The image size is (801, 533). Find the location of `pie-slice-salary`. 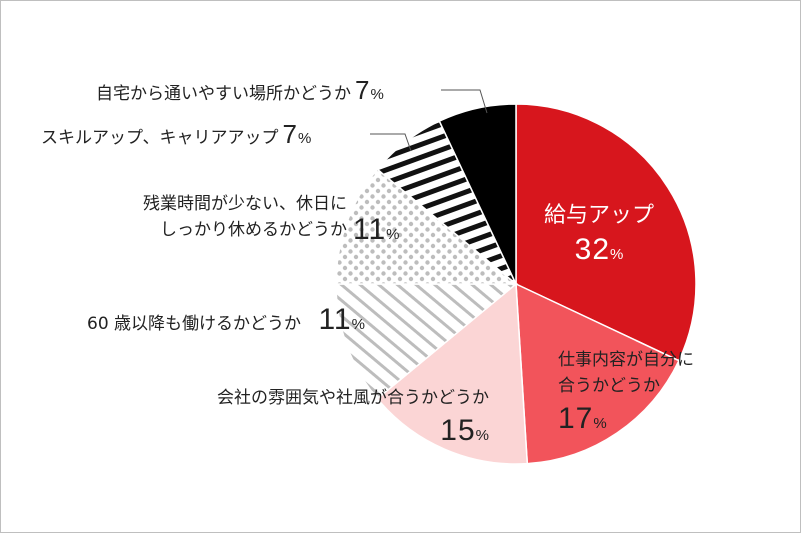

pie-slice-salary is located at coordinates (606, 232).